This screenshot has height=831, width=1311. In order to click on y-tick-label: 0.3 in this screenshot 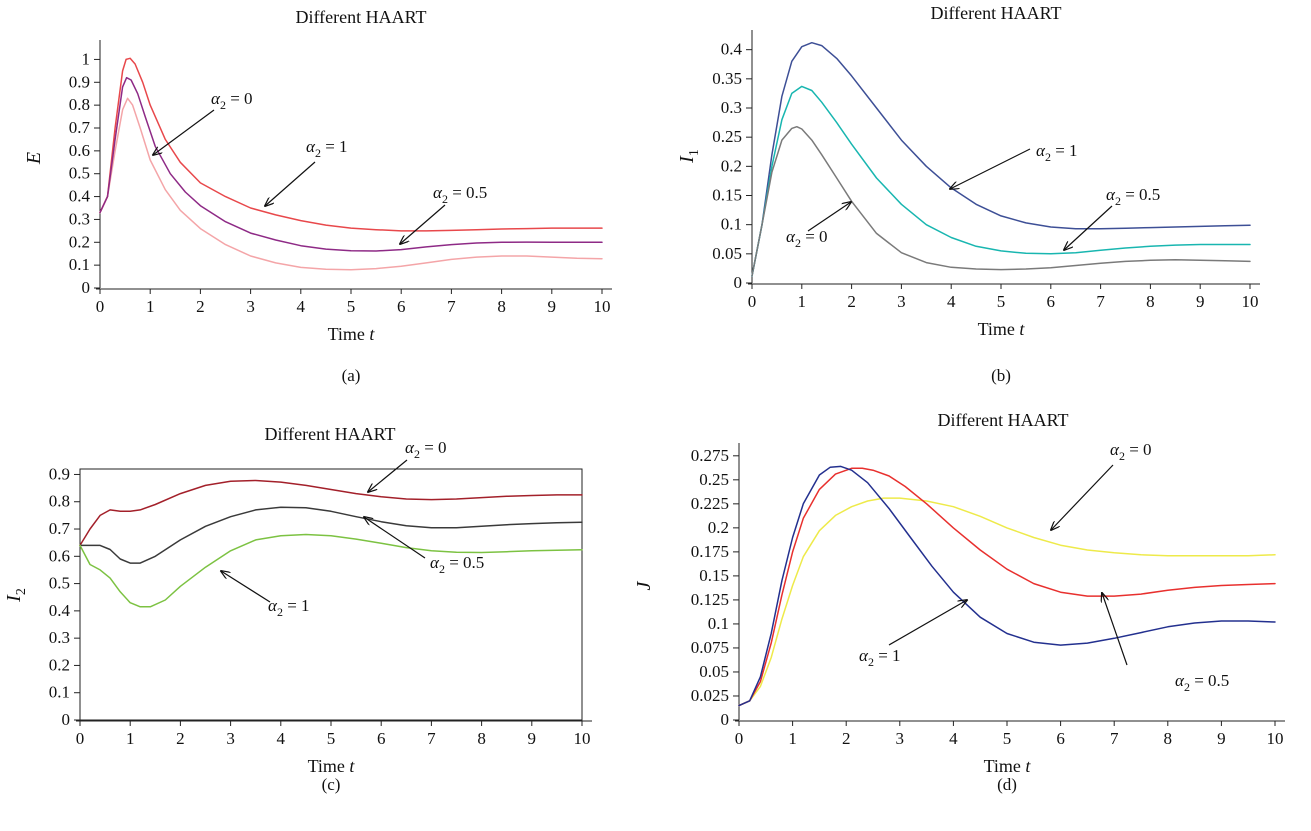, I will do `click(59, 637)`.